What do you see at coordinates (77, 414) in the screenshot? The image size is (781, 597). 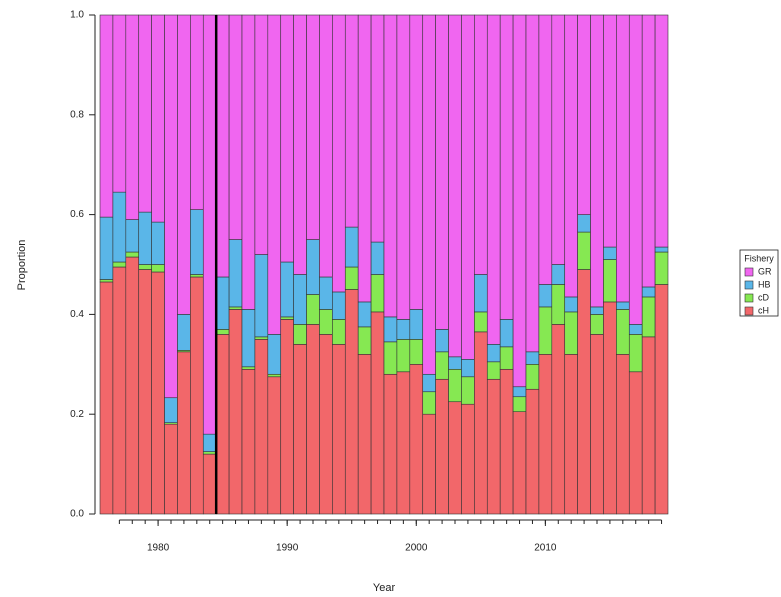 I see `y-tick-label: 0.2` at bounding box center [77, 414].